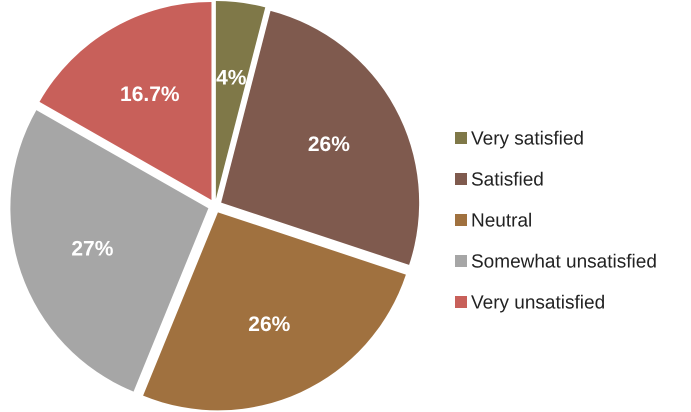  I want to click on data-label: 16.7%, so click(150, 94).